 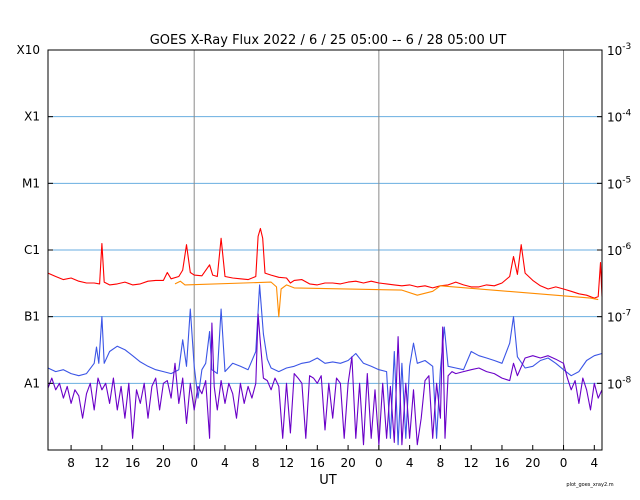 I want to click on flare-class-label: C1, so click(x=32, y=250).